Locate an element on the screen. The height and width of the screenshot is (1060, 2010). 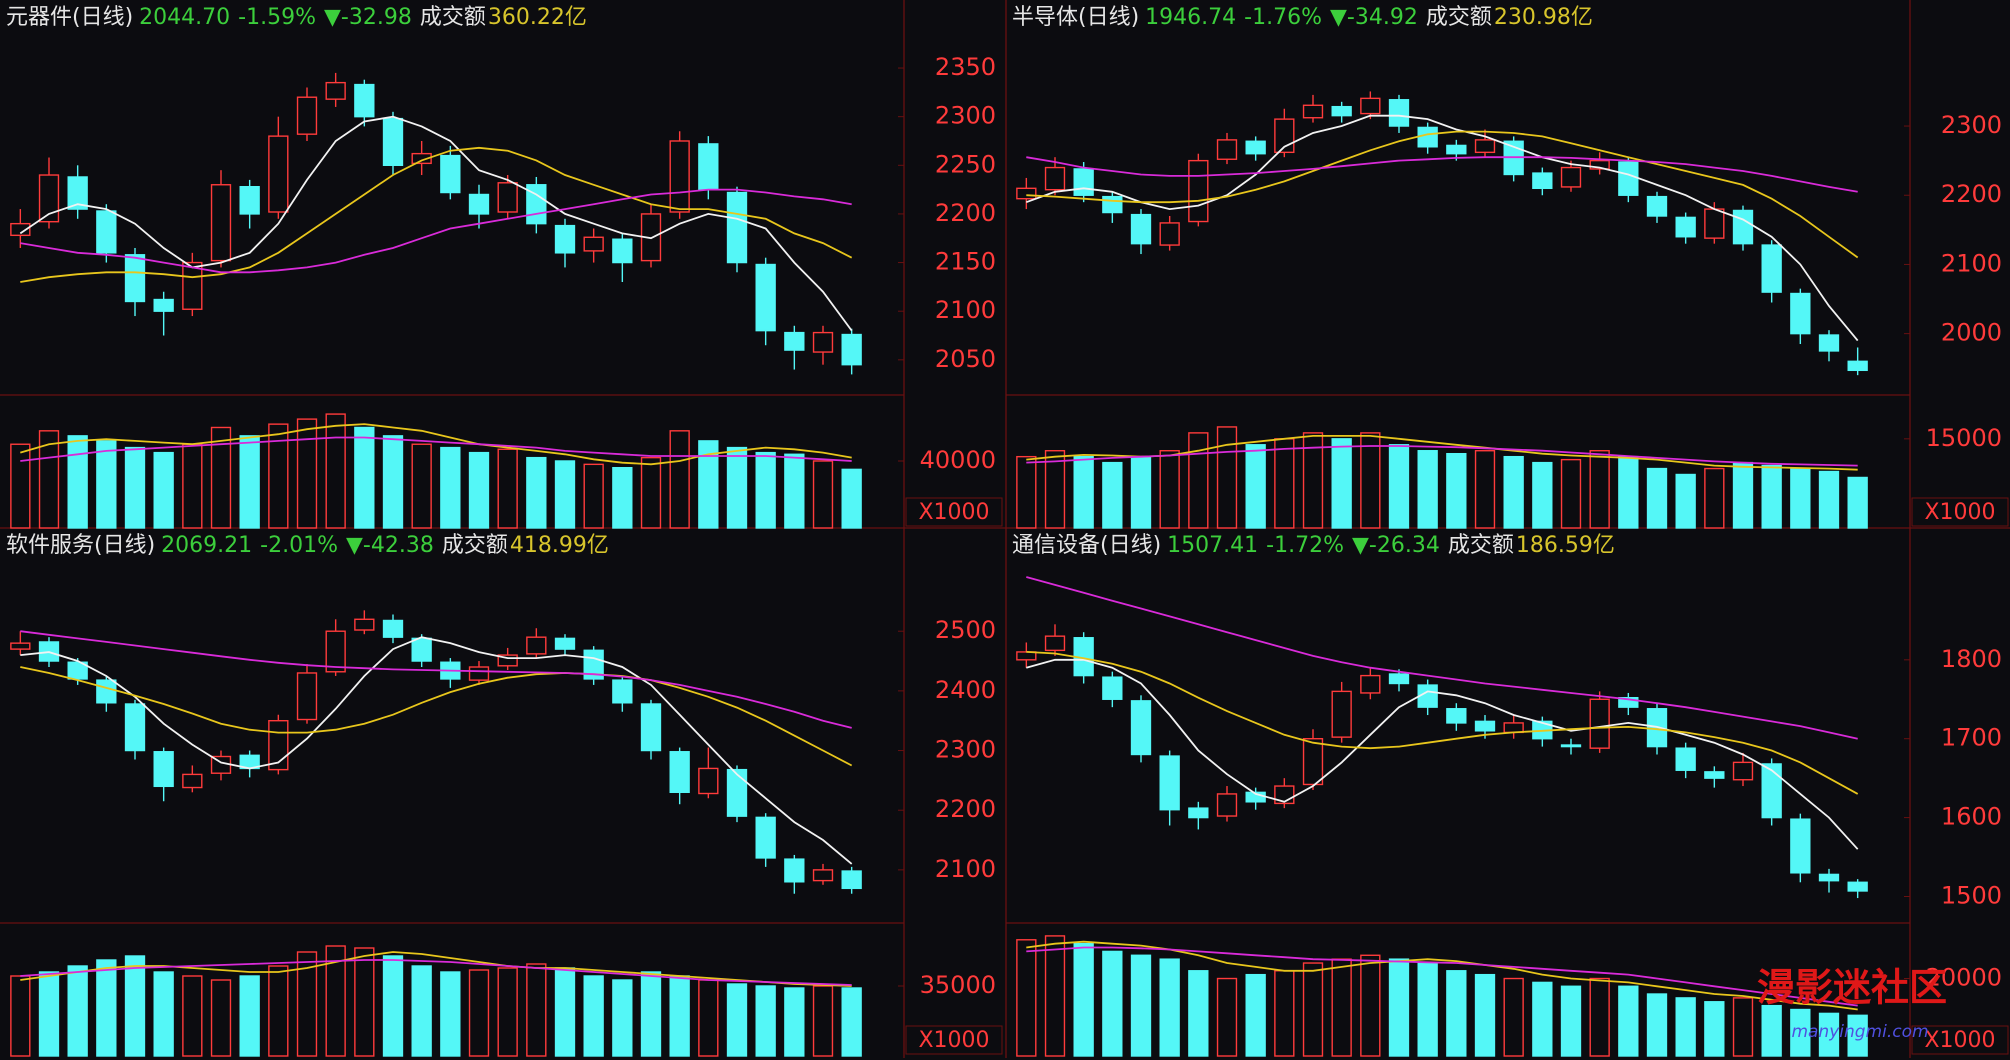
panel-header: 元器件(日线) 2044.70 -1.59% ▼-32.98 成交额360.22亿 is located at coordinates (296, 17).